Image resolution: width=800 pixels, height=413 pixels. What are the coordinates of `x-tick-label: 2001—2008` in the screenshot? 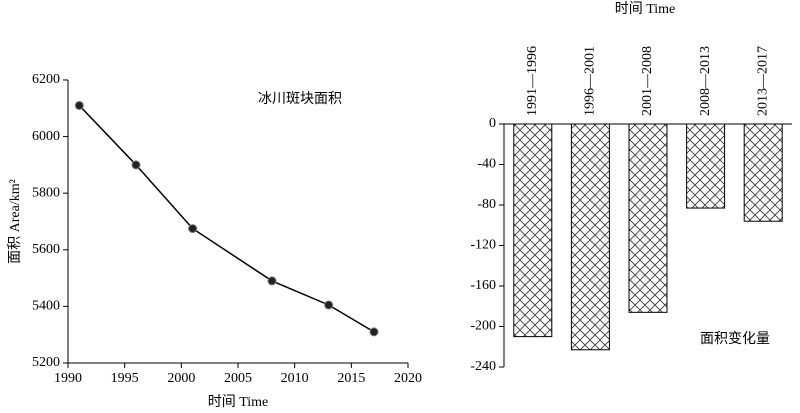 It's located at (647, 81).